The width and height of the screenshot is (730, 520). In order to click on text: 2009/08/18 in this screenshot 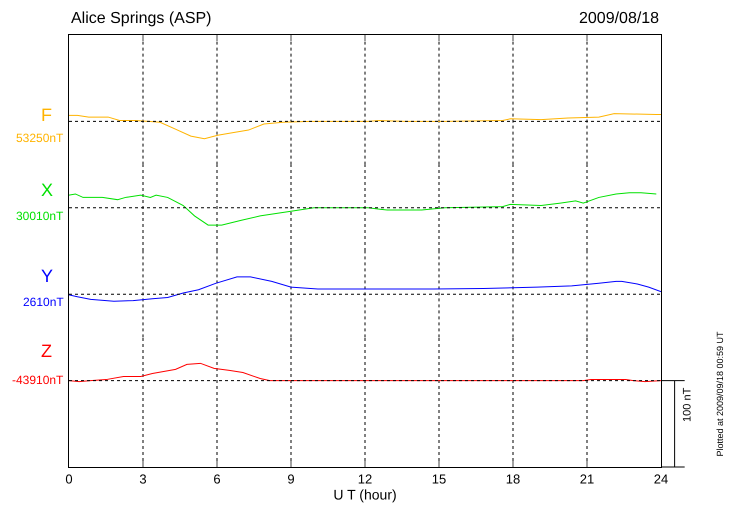, I will do `click(619, 18)`.